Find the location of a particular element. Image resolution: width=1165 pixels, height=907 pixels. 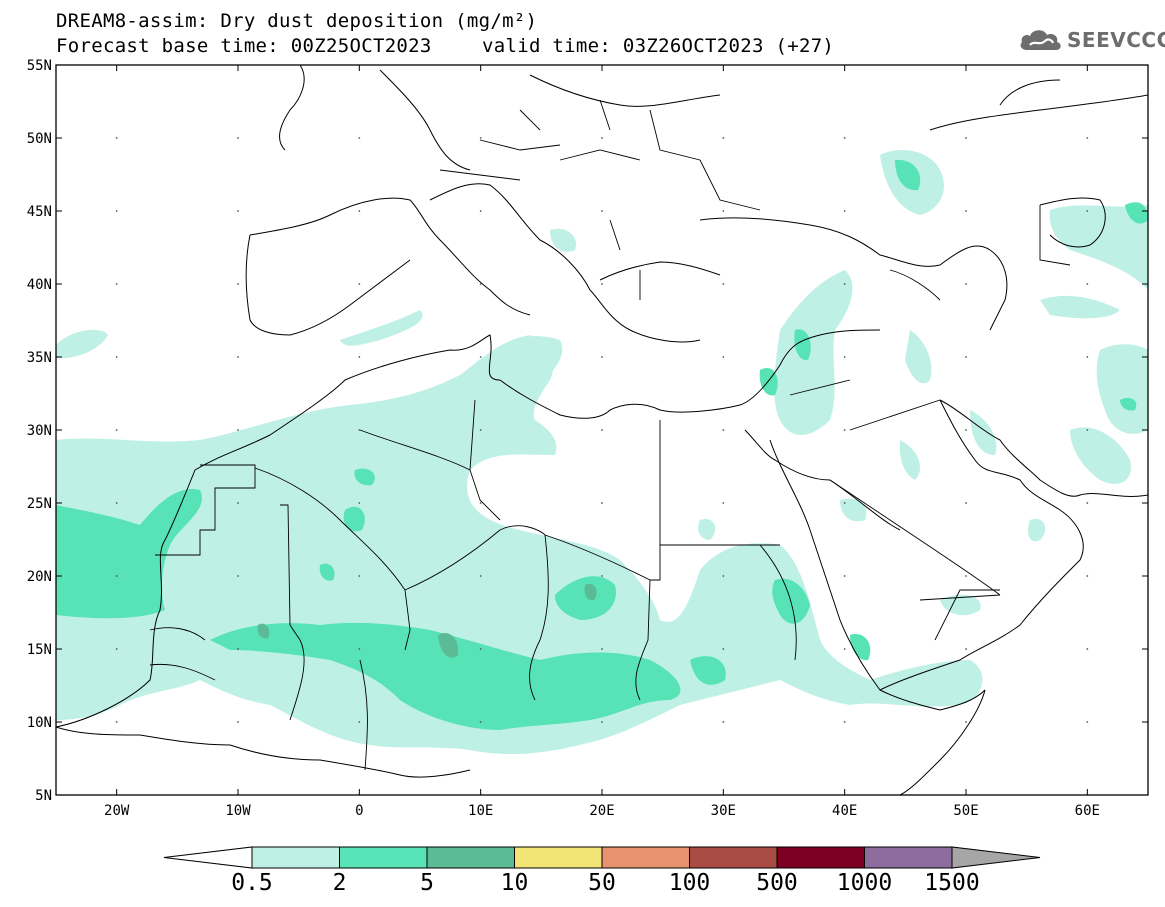

forecast-base-time: Forecast base time: 00Z25OCT2023 is located at coordinates (244, 46).